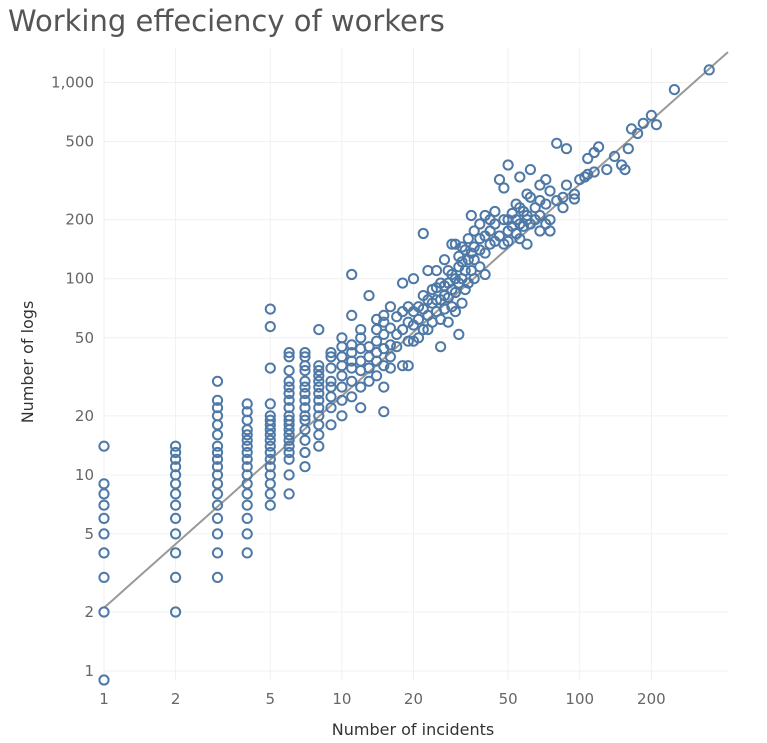  I want to click on x-tick-label: 10, so click(341, 699).